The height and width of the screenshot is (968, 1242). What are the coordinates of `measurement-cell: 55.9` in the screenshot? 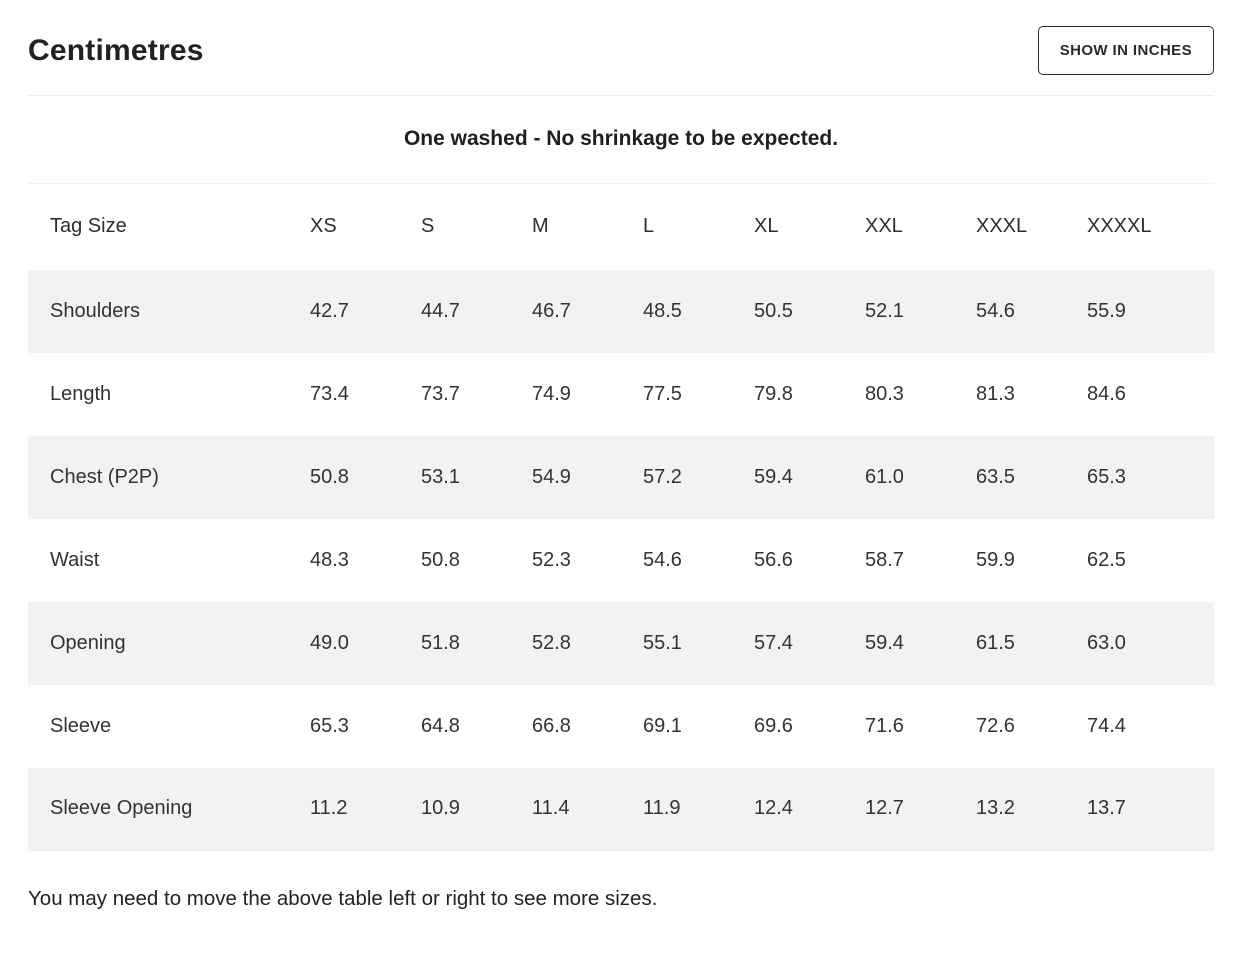 It's located at (1106, 310).